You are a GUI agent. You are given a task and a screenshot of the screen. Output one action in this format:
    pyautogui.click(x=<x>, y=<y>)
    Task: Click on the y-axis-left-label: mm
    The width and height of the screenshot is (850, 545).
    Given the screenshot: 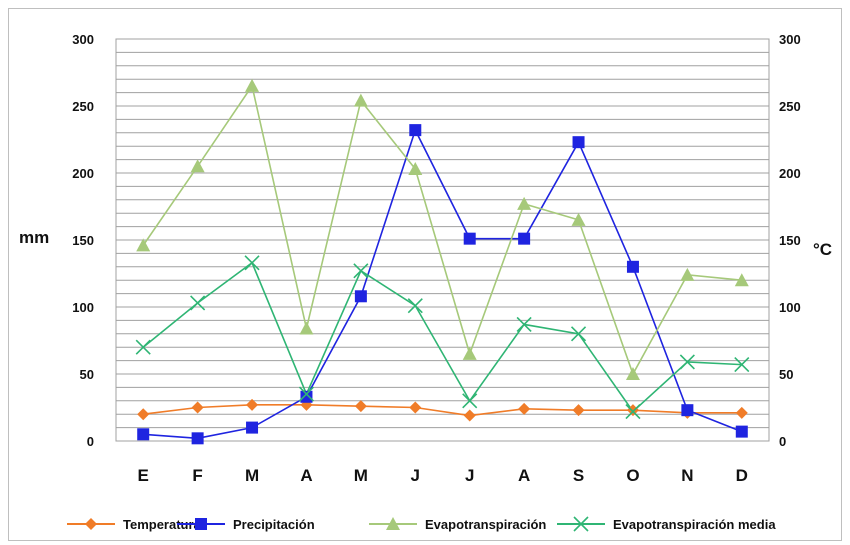 What is the action you would take?
    pyautogui.click(x=34, y=237)
    